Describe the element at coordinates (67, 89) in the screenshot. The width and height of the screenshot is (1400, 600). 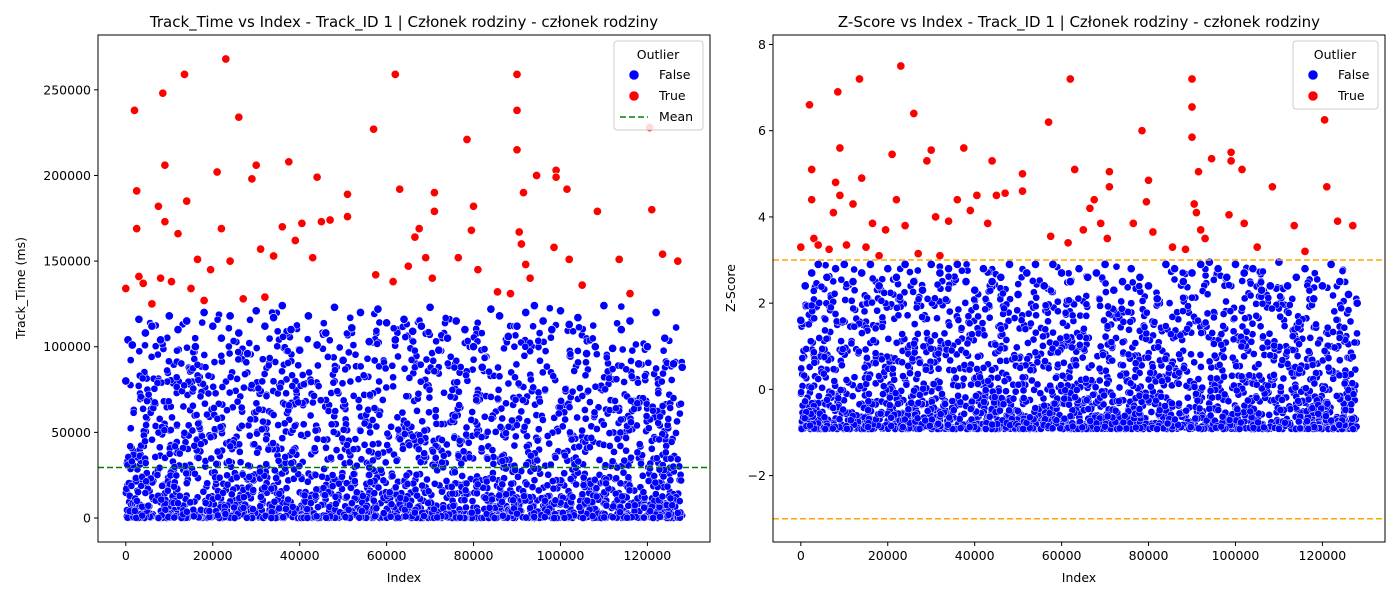
I see `y-tick-label: 250000` at that location.